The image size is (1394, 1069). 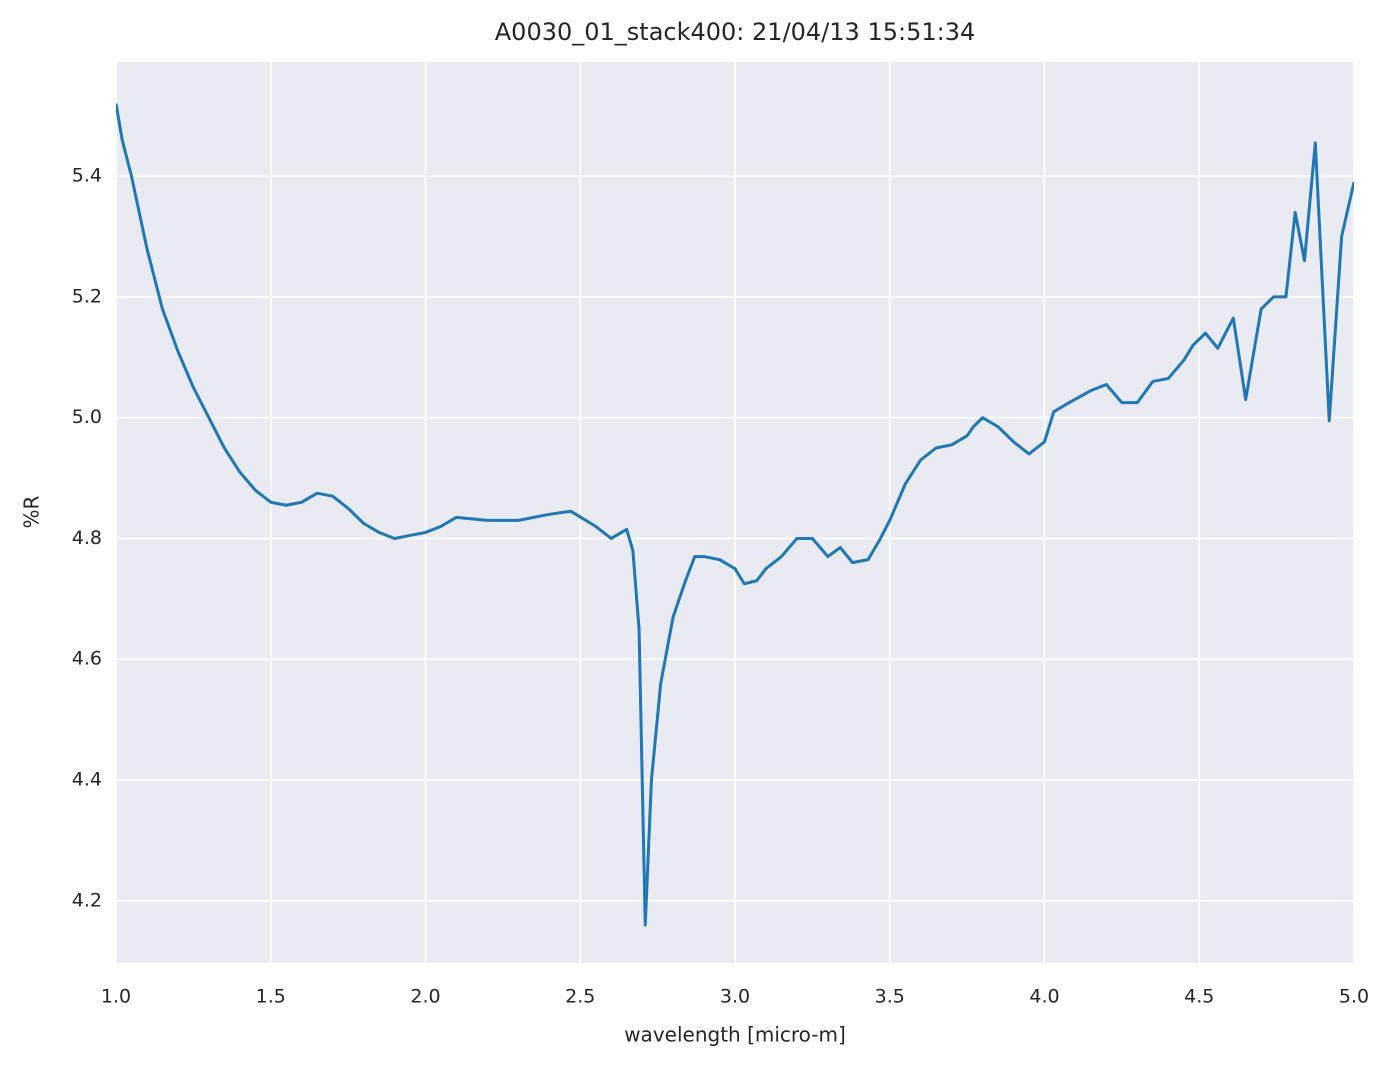 I want to click on x-tick-label: 3.0, so click(x=735, y=997).